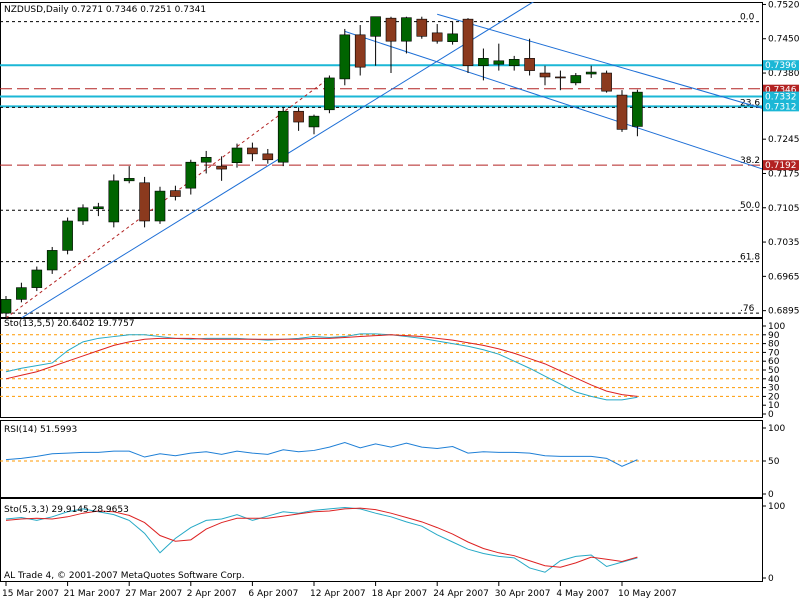 This screenshot has height=600, width=800. Describe the element at coordinates (750, 206) in the screenshot. I see `fib-level-label: 50.0` at that location.